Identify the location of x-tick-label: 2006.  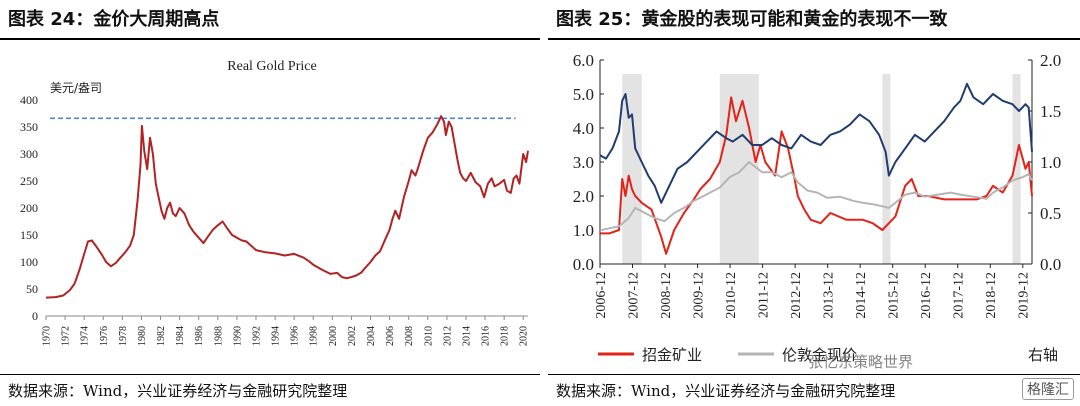
(390, 336).